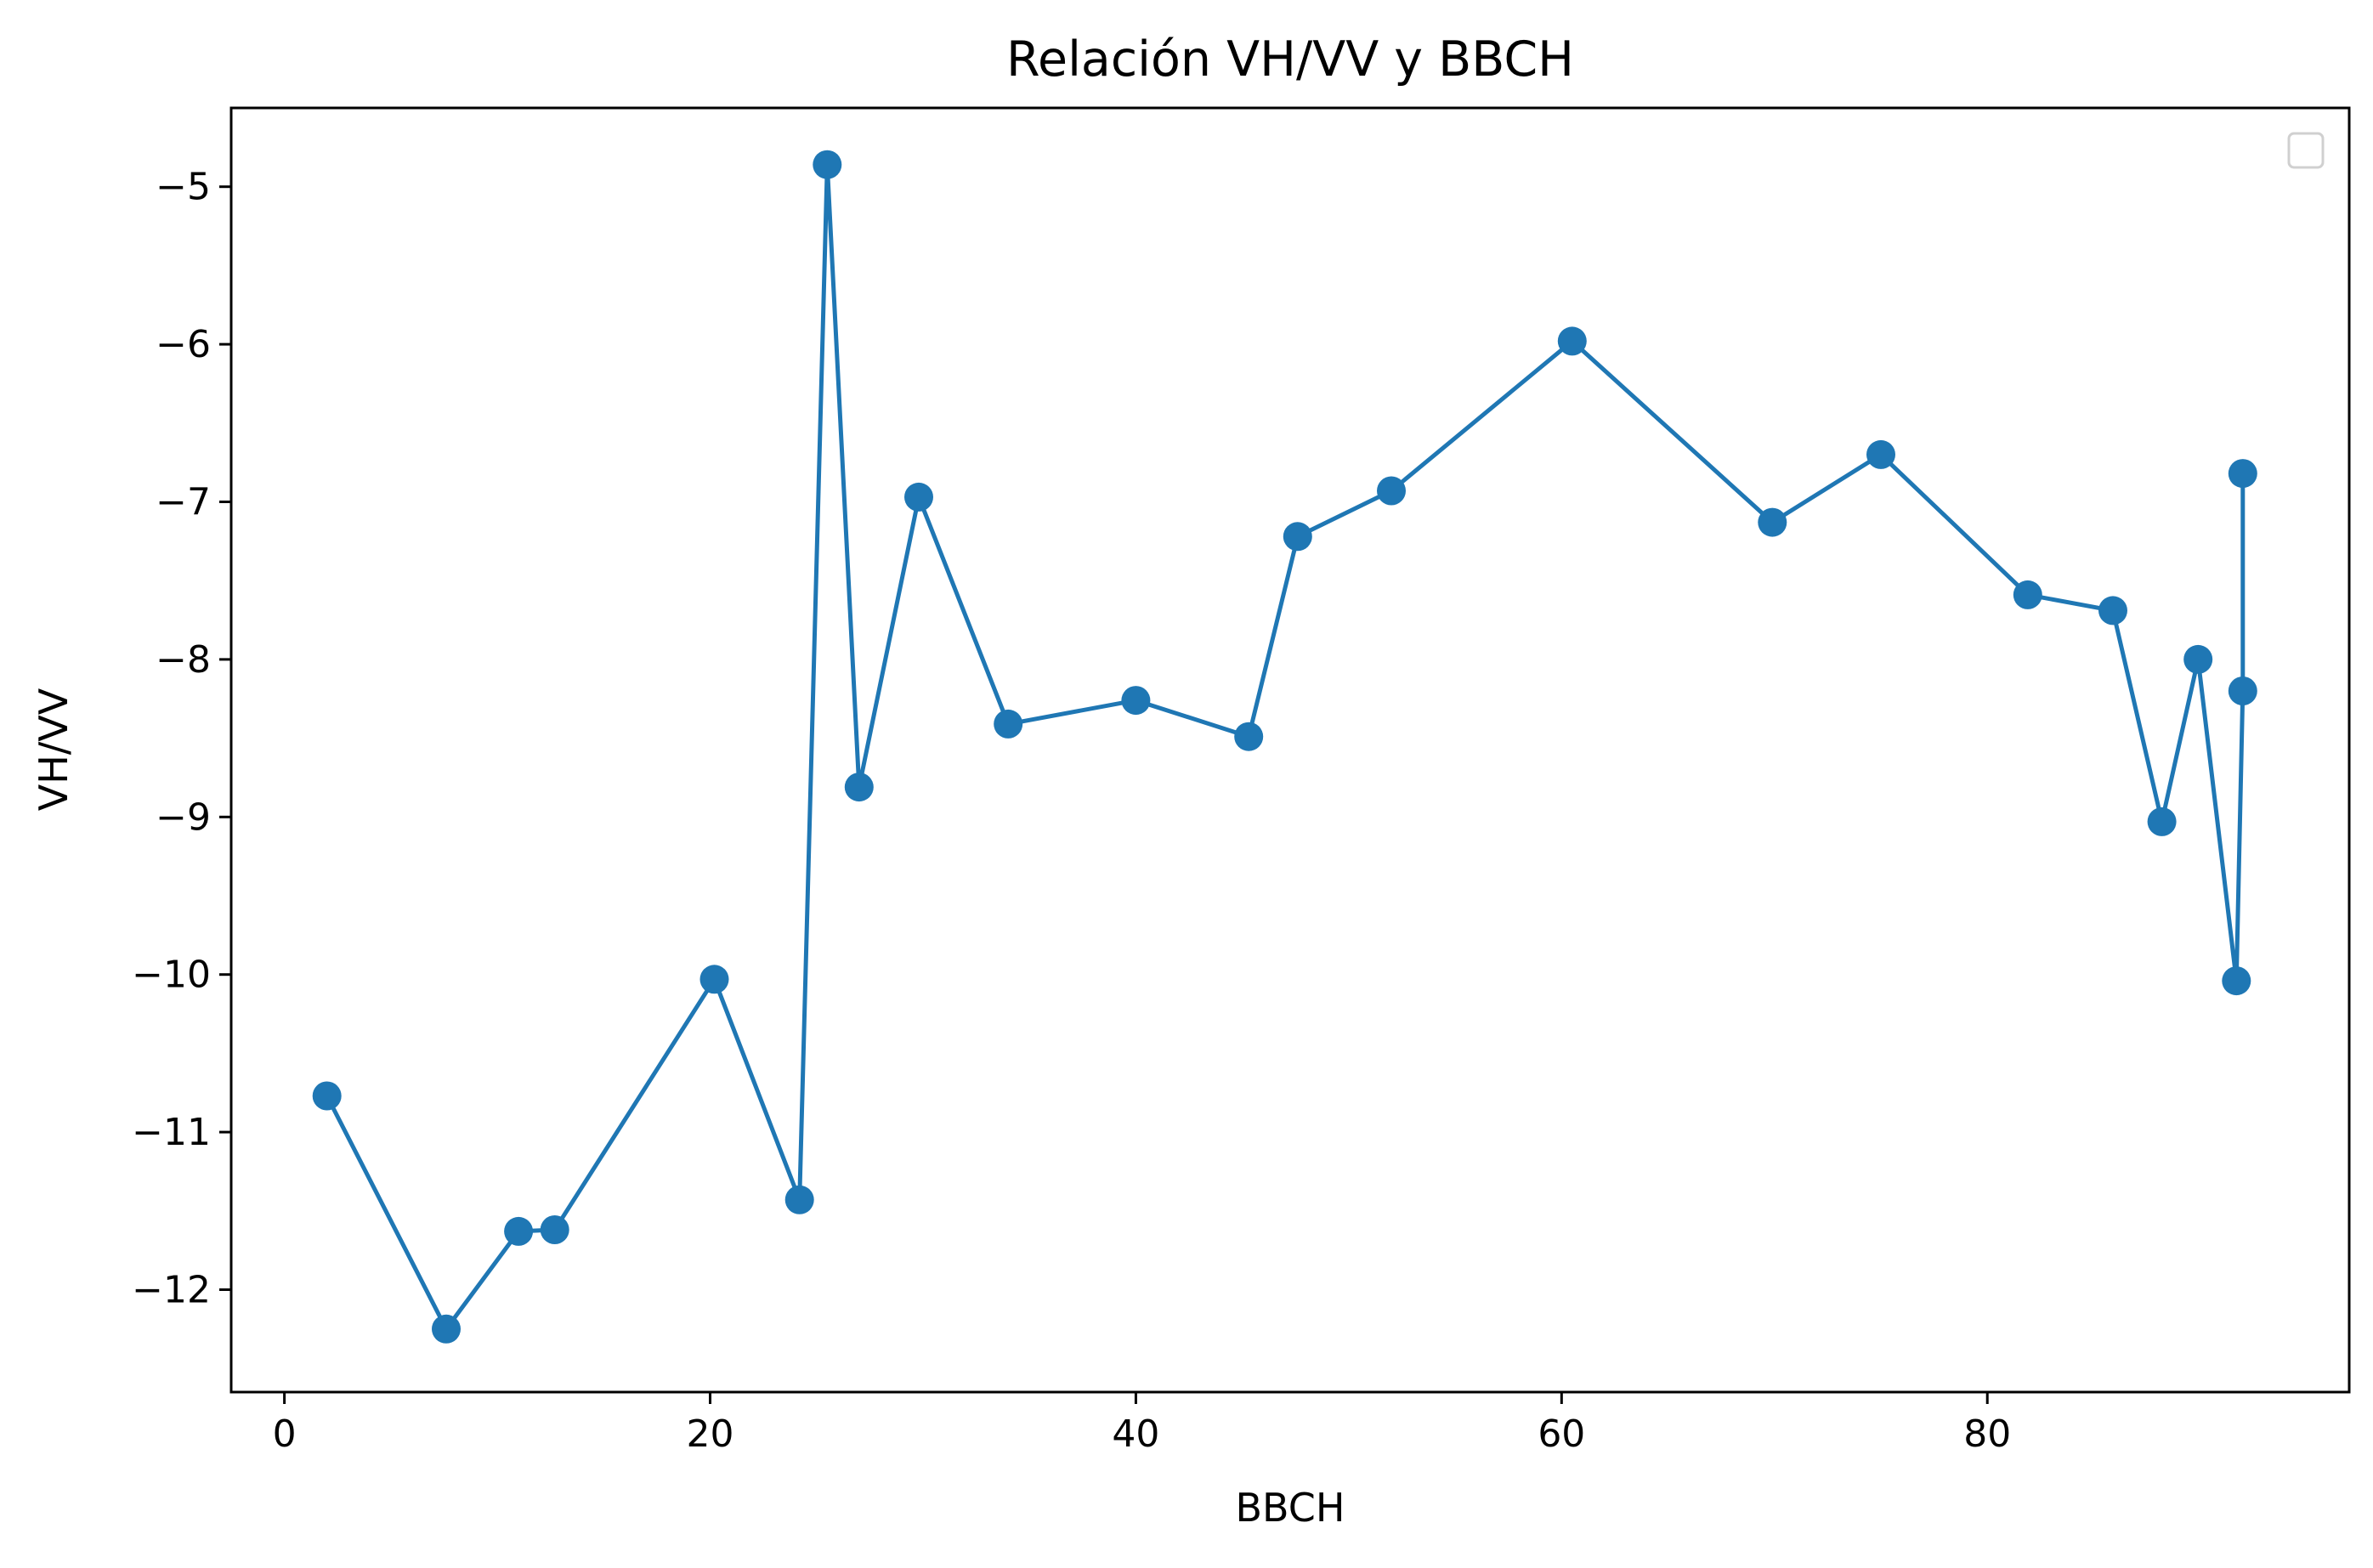  I want to click on x-tick-label: 80, so click(1987, 1434).